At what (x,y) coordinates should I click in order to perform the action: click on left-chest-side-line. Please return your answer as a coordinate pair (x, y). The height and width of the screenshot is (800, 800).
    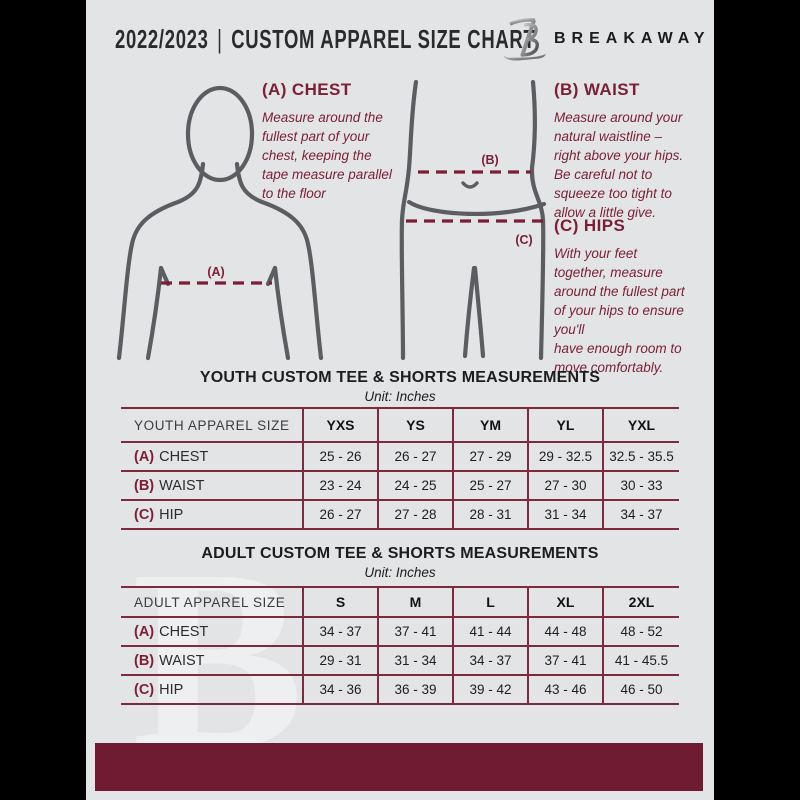
    Looking at the image, I should click on (154, 313).